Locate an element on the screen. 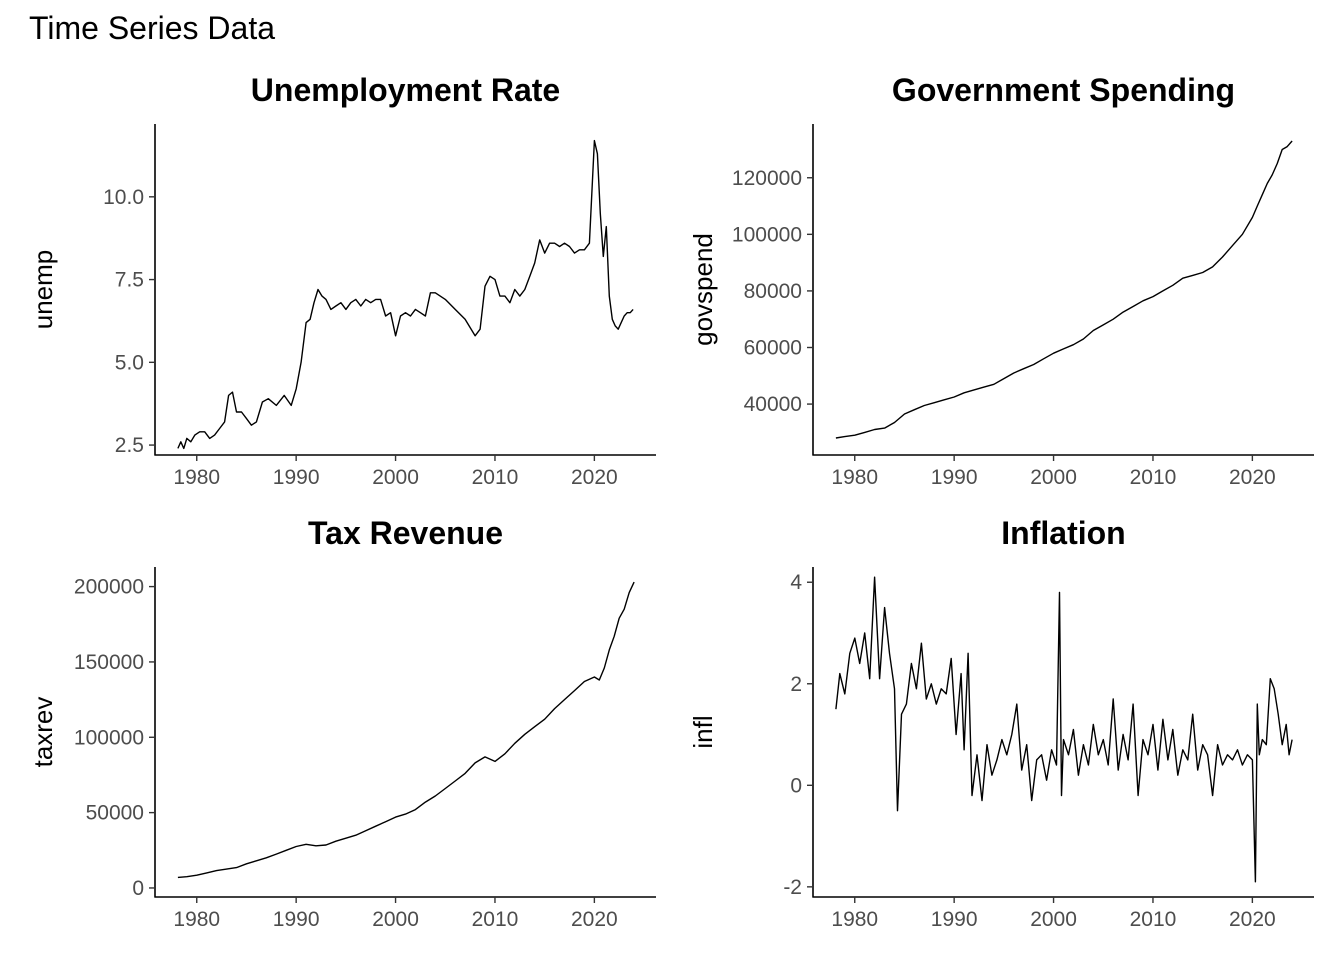  panel-title: Government Spending is located at coordinates (1063, 90).